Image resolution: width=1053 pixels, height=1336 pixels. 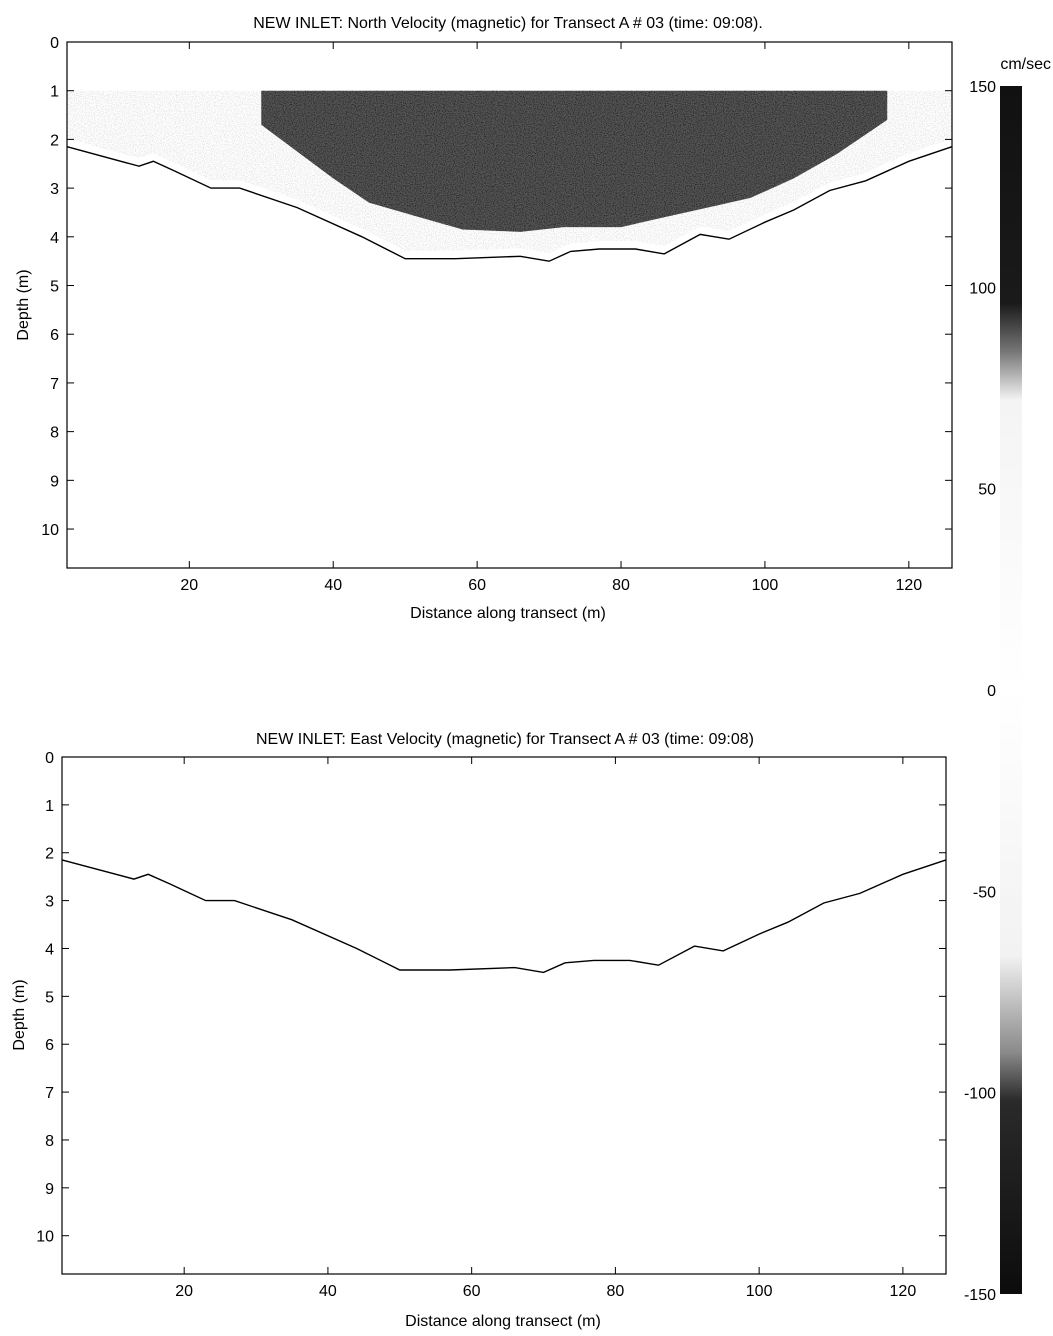 I want to click on colorbar-tick-label: 150, so click(x=982, y=87).